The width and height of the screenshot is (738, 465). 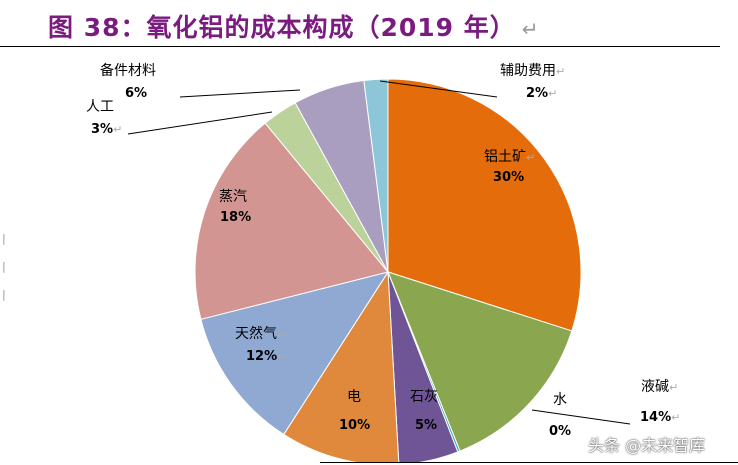 I want to click on slice-pct-steam: 18%↵, so click(x=240, y=217).